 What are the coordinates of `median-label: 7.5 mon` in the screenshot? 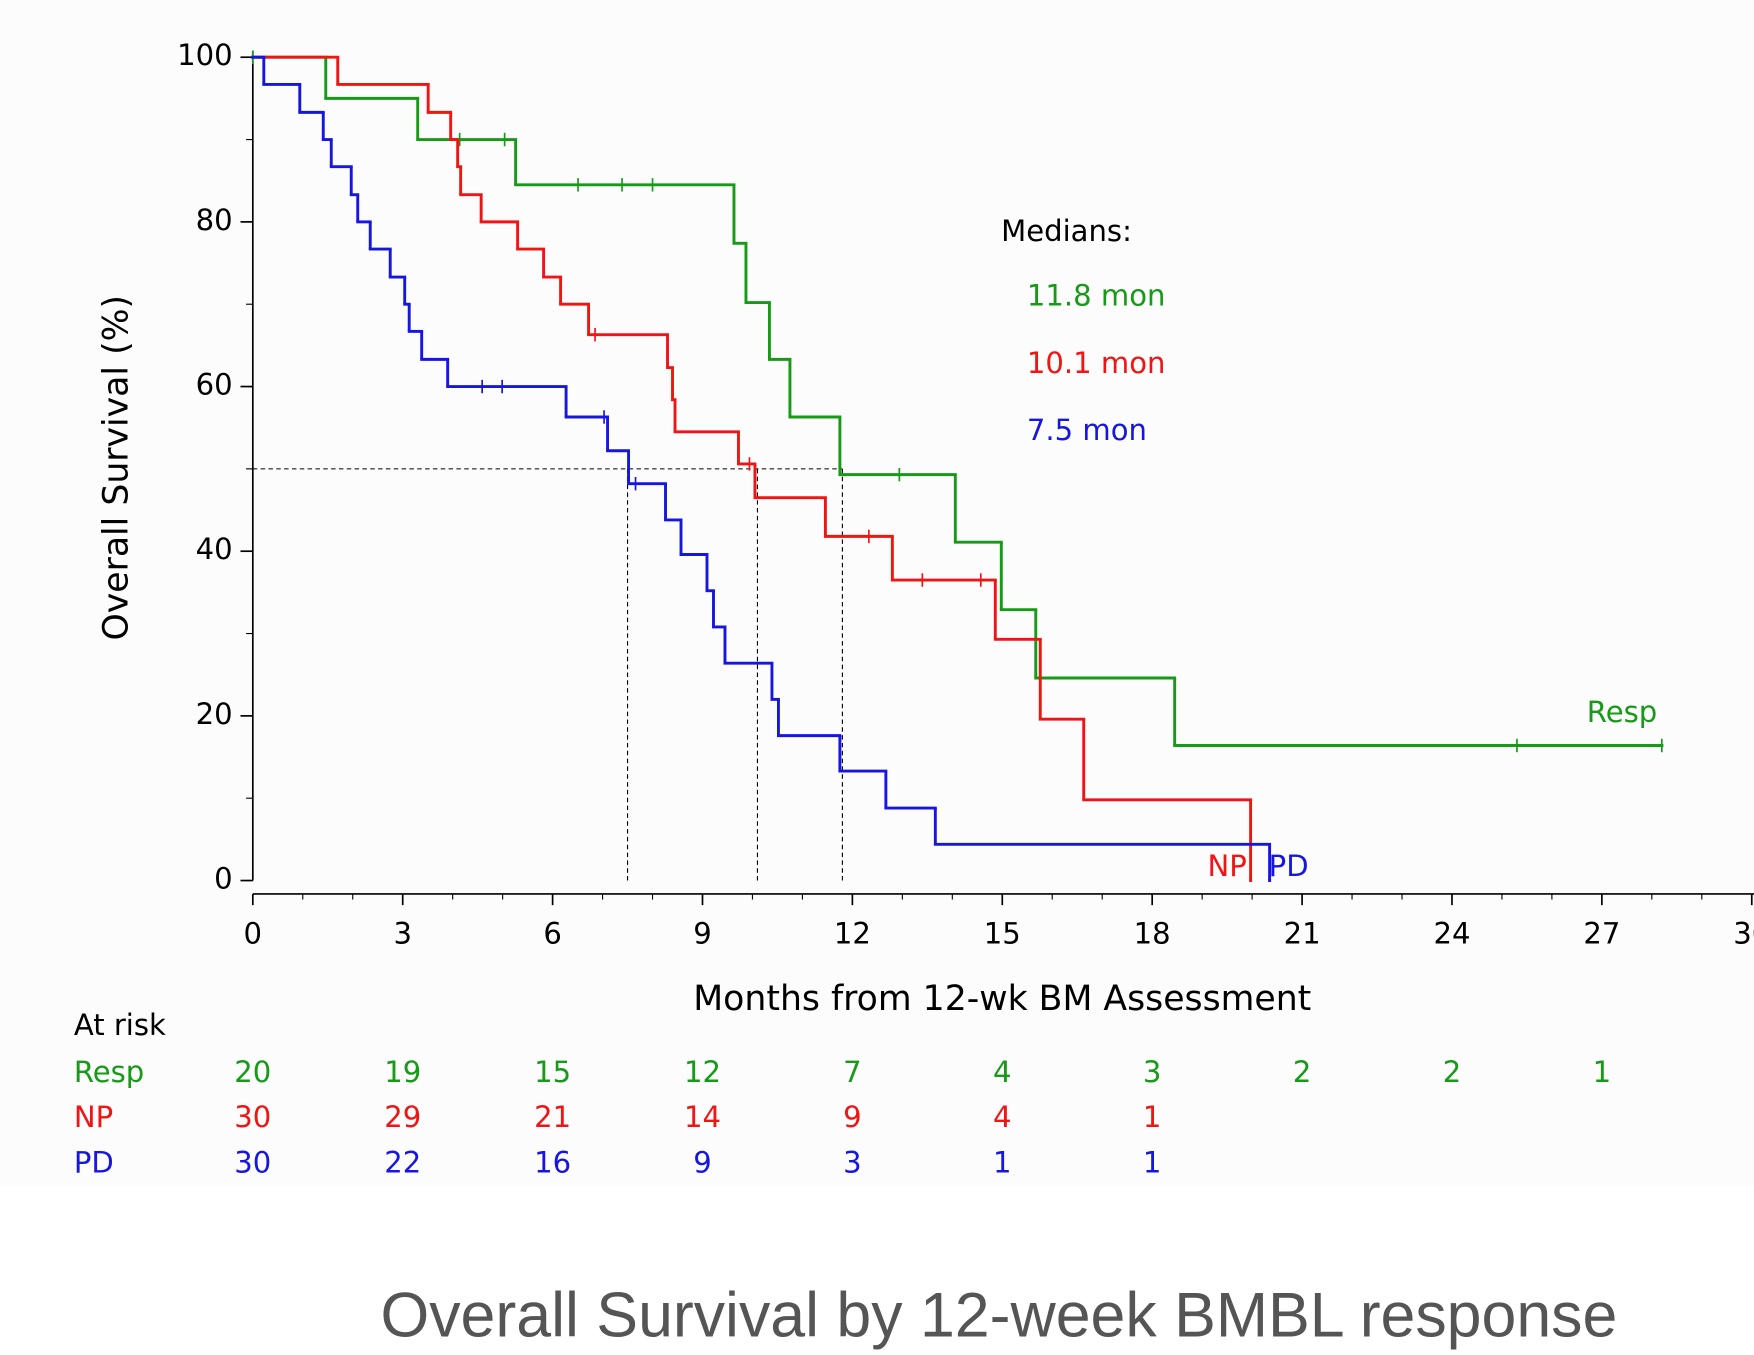 It's located at (1087, 430).